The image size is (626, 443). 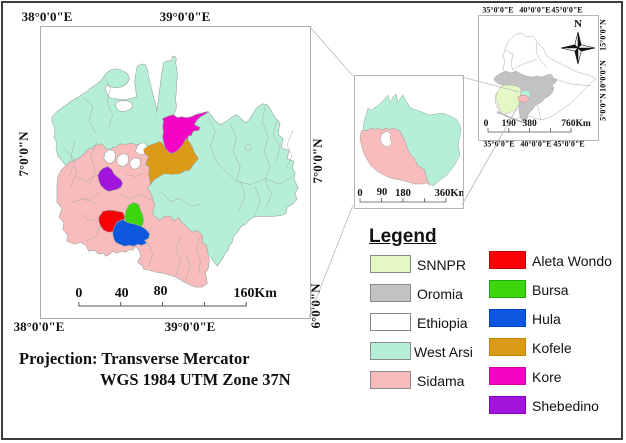 I want to click on svg-text: 80, so click(x=161, y=291).